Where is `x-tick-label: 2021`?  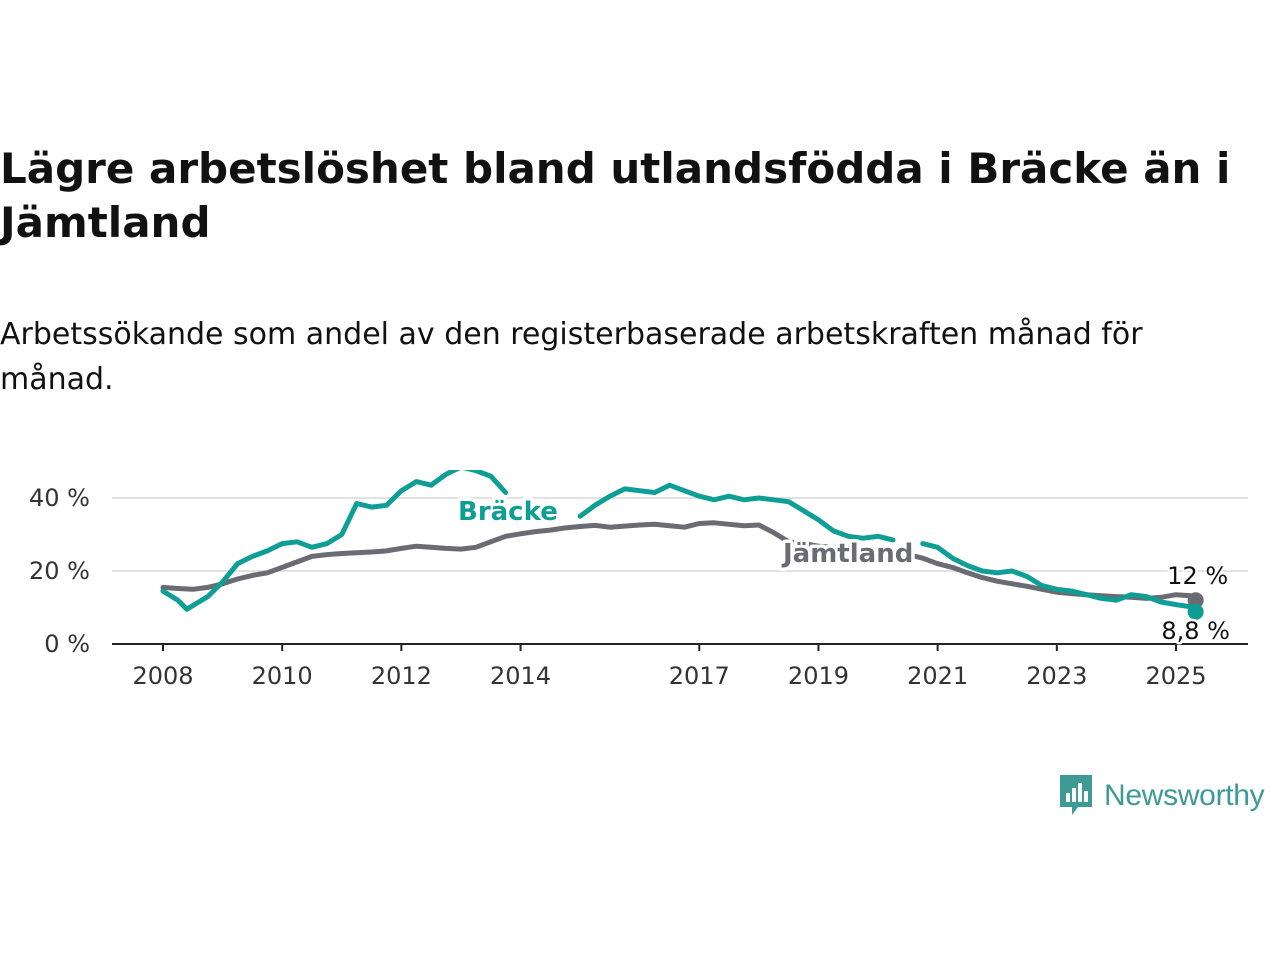
x-tick-label: 2021 is located at coordinates (937, 676).